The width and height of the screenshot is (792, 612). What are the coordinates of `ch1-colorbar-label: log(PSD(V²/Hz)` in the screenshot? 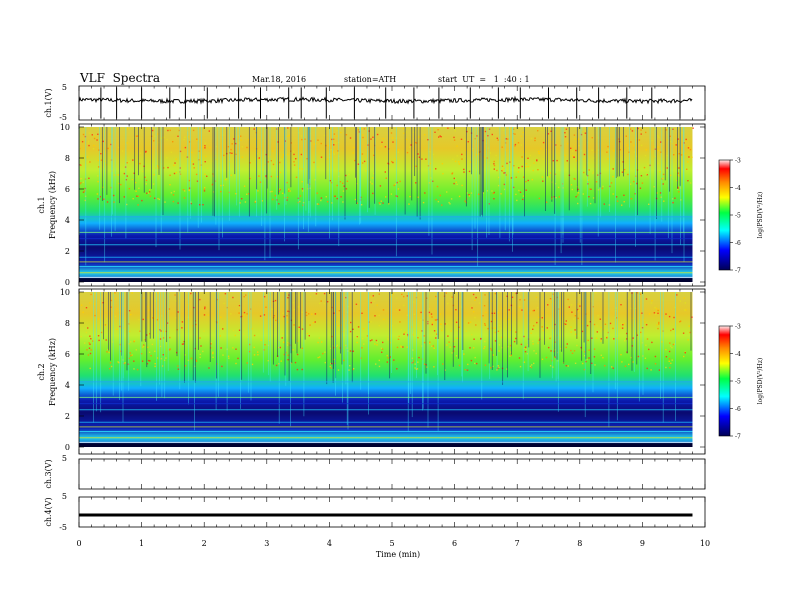 It's located at (760, 215).